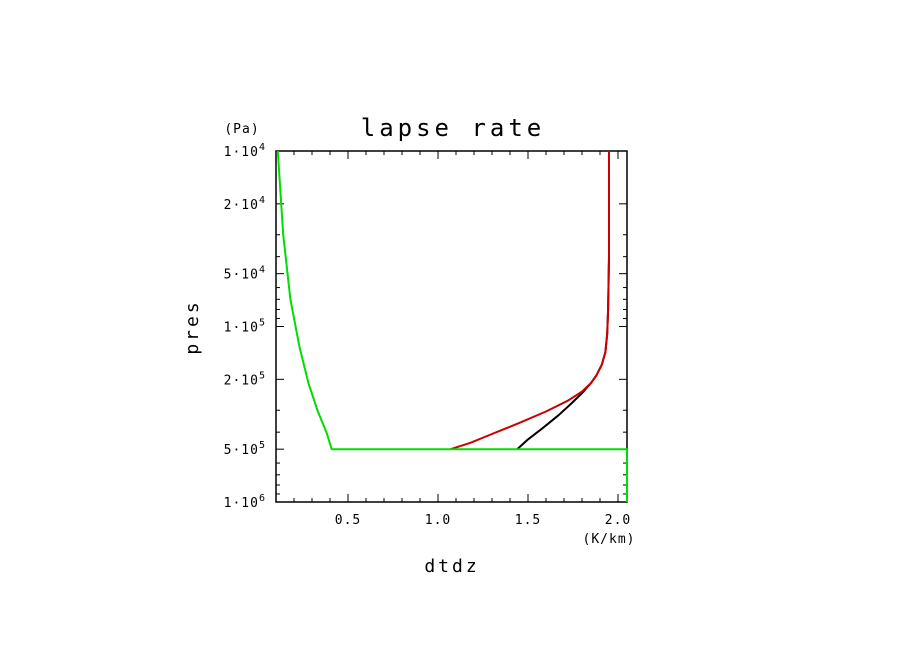  I want to click on y-tick-label: 1·105, so click(245, 327).